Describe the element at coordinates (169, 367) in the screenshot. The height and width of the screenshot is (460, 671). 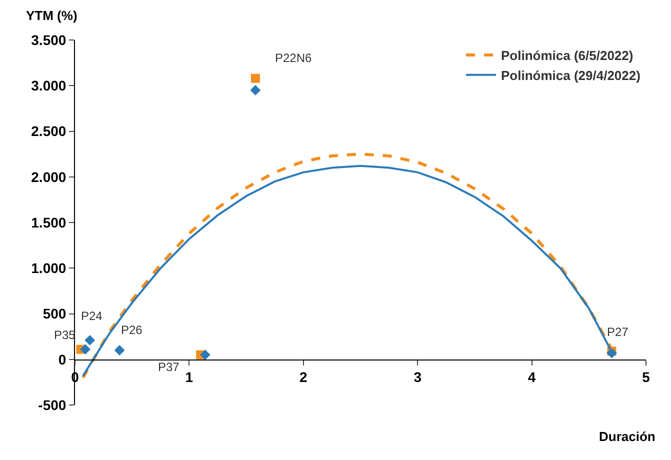
I see `annotation: P37` at that location.